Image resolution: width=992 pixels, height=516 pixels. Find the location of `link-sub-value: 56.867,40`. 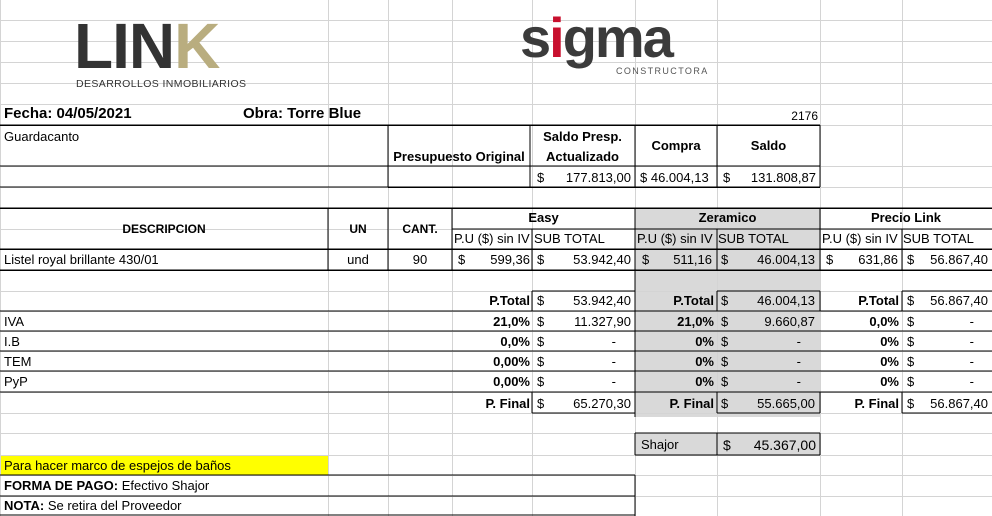

link-sub-value: 56.867,40 is located at coordinates (959, 259).